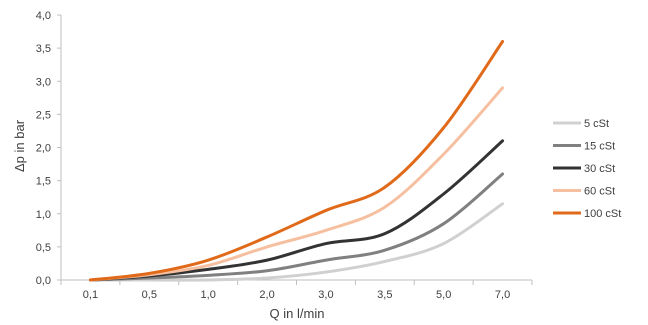 The height and width of the screenshot is (325, 648). What do you see at coordinates (502, 295) in the screenshot?
I see `x-tick-label: 7,0` at bounding box center [502, 295].